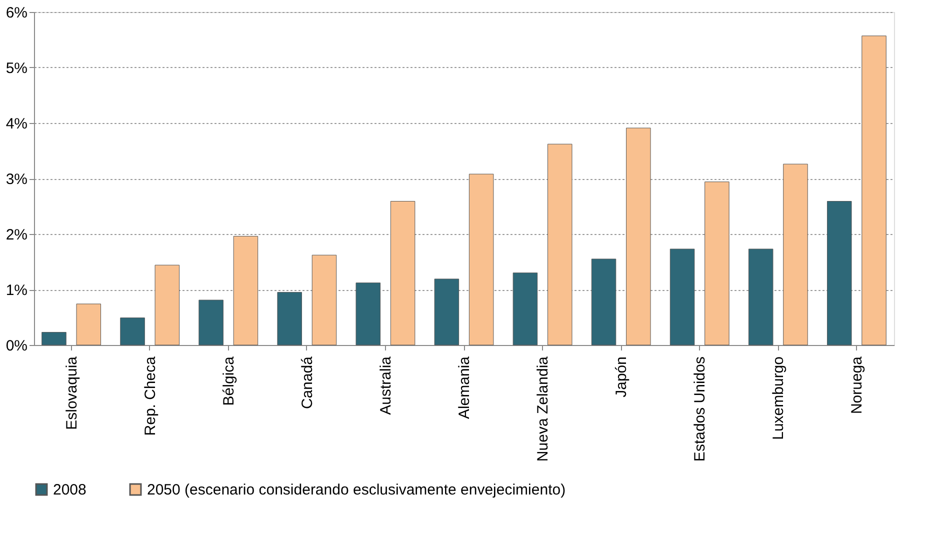 This screenshot has width=932, height=550. Describe the element at coordinates (17, 346) in the screenshot. I see `y-tick-label: 0%` at that location.